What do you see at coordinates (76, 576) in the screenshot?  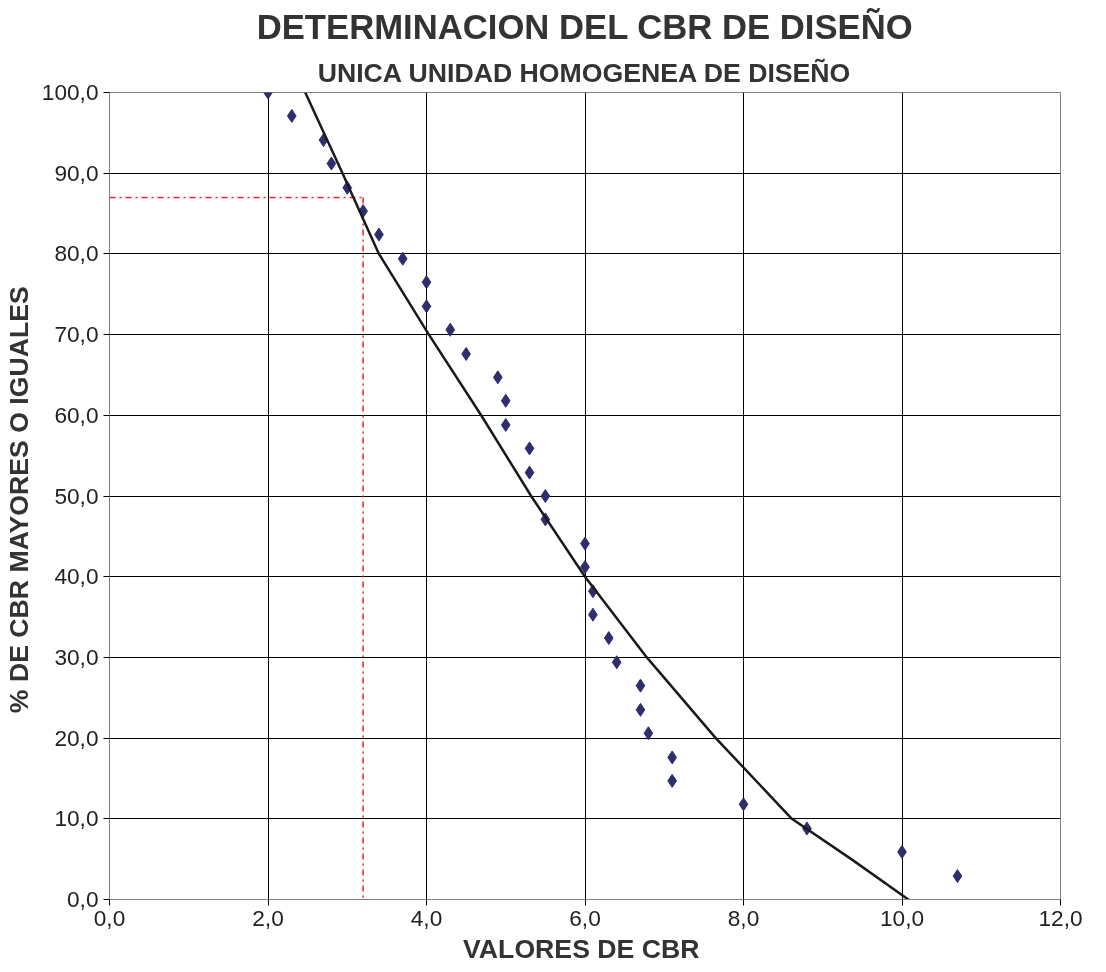 I see `y-tick-label: 40,0` at bounding box center [76, 576].